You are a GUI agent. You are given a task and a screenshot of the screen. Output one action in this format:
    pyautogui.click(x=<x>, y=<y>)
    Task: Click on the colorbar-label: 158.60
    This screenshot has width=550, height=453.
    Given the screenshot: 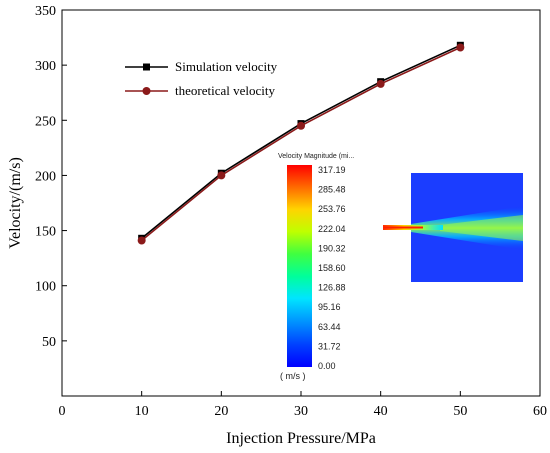 What is the action you would take?
    pyautogui.click(x=332, y=268)
    